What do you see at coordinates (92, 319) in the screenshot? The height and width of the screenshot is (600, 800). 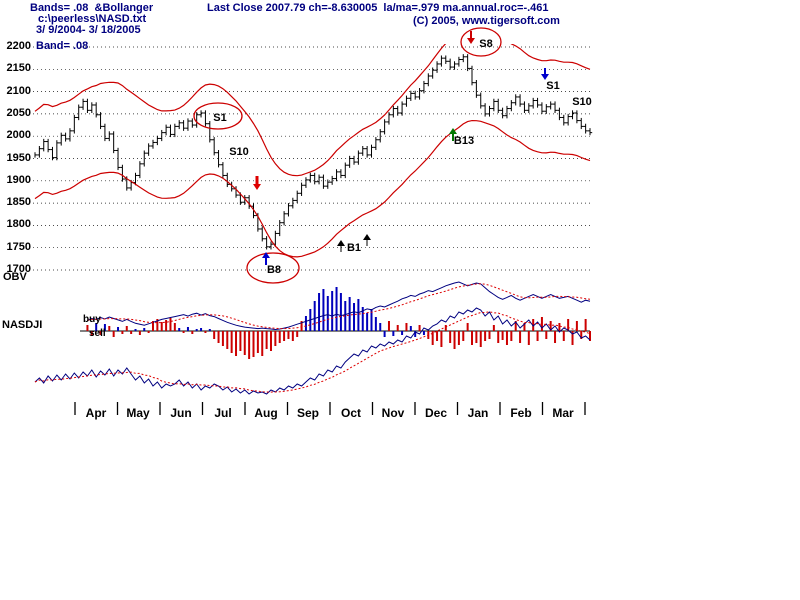 I see `buy-label: buy` at bounding box center [92, 319].